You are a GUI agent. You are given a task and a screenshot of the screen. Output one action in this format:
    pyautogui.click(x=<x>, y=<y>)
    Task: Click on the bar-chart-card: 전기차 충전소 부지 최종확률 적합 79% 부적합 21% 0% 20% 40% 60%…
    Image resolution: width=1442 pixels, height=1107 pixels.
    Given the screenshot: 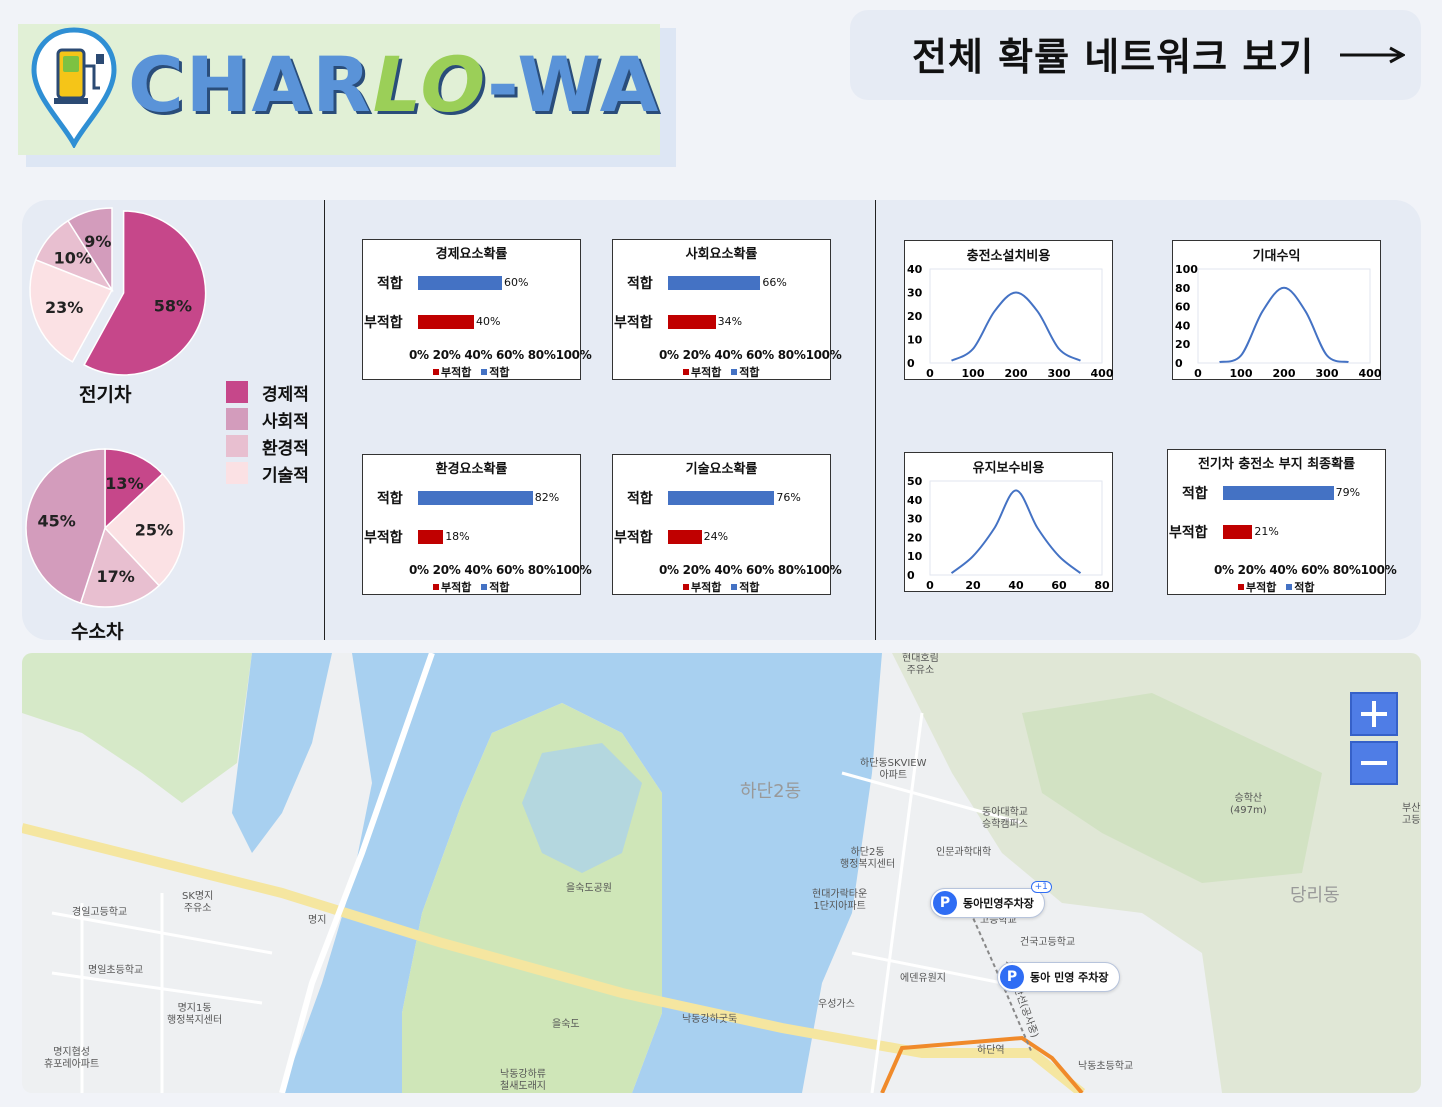 What is the action you would take?
    pyautogui.click(x=1282, y=522)
    